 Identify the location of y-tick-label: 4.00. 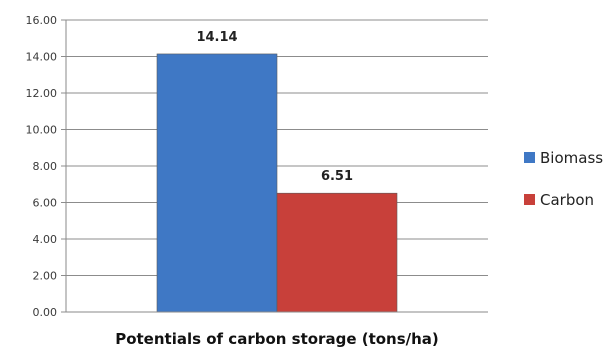
(45, 239).